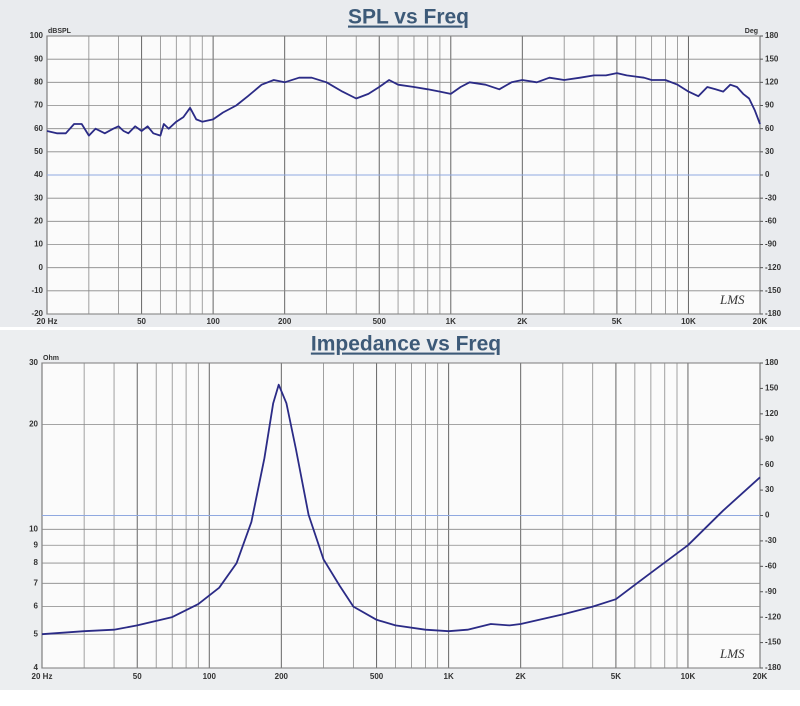 The width and height of the screenshot is (800, 706). Describe the element at coordinates (751, 31) in the screenshot. I see `y2-axis-label: Deg` at that location.